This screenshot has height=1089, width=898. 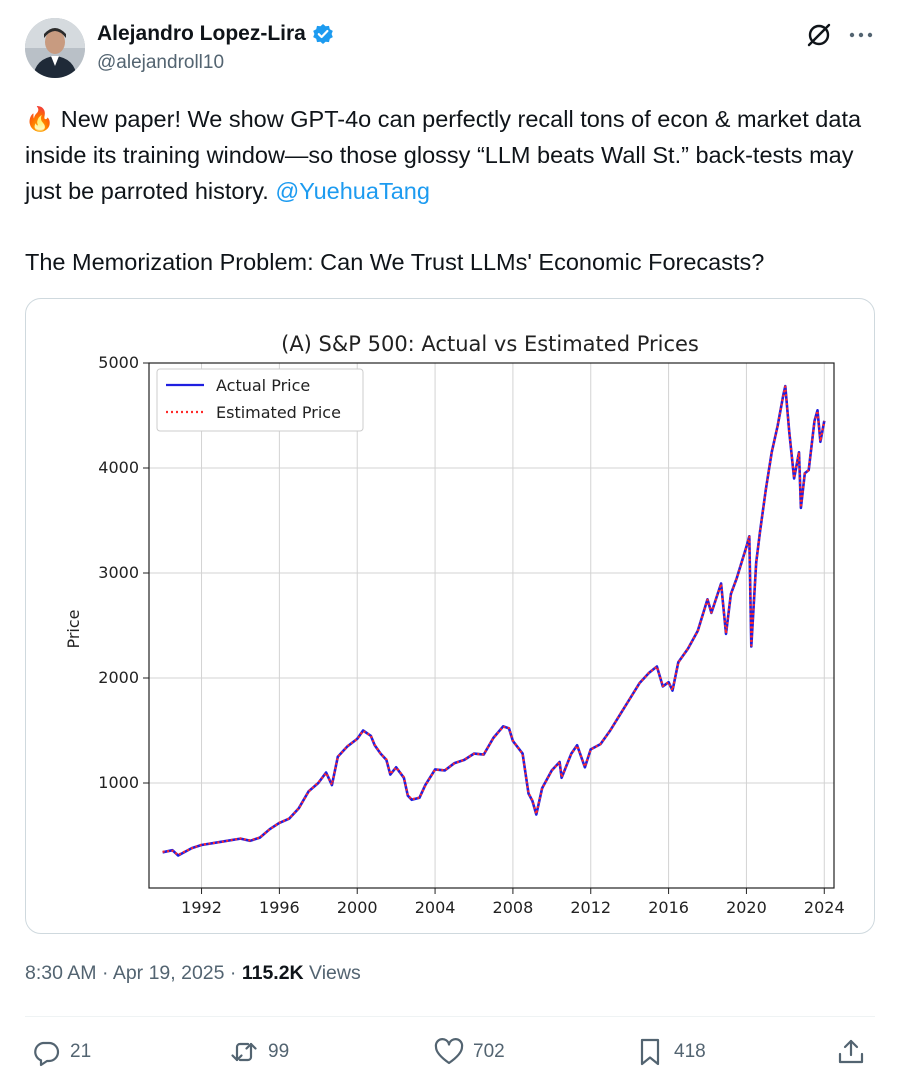 I want to click on author-name: Alejandro Lopez-Lira, so click(x=201, y=33).